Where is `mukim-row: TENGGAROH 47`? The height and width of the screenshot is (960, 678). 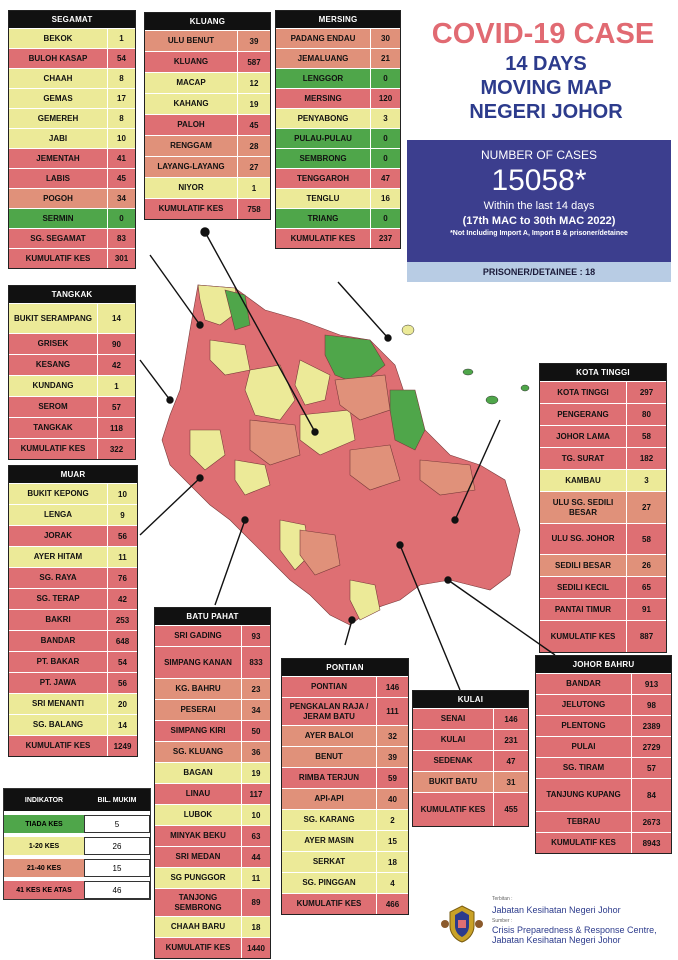 mukim-row: TENGGAROH 47 is located at coordinates (338, 178).